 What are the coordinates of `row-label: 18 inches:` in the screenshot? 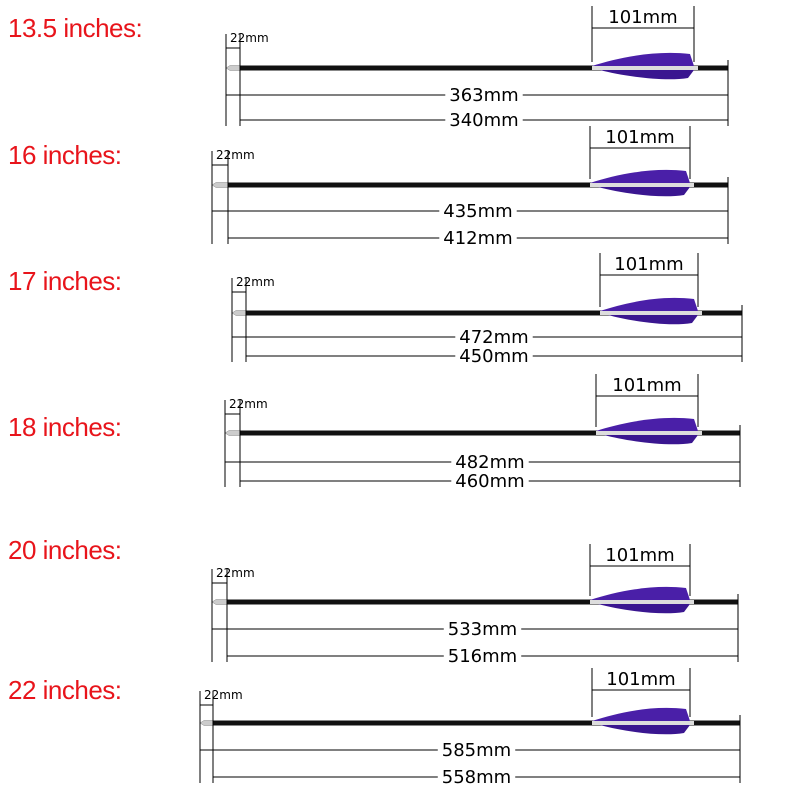 It's located at (65, 427).